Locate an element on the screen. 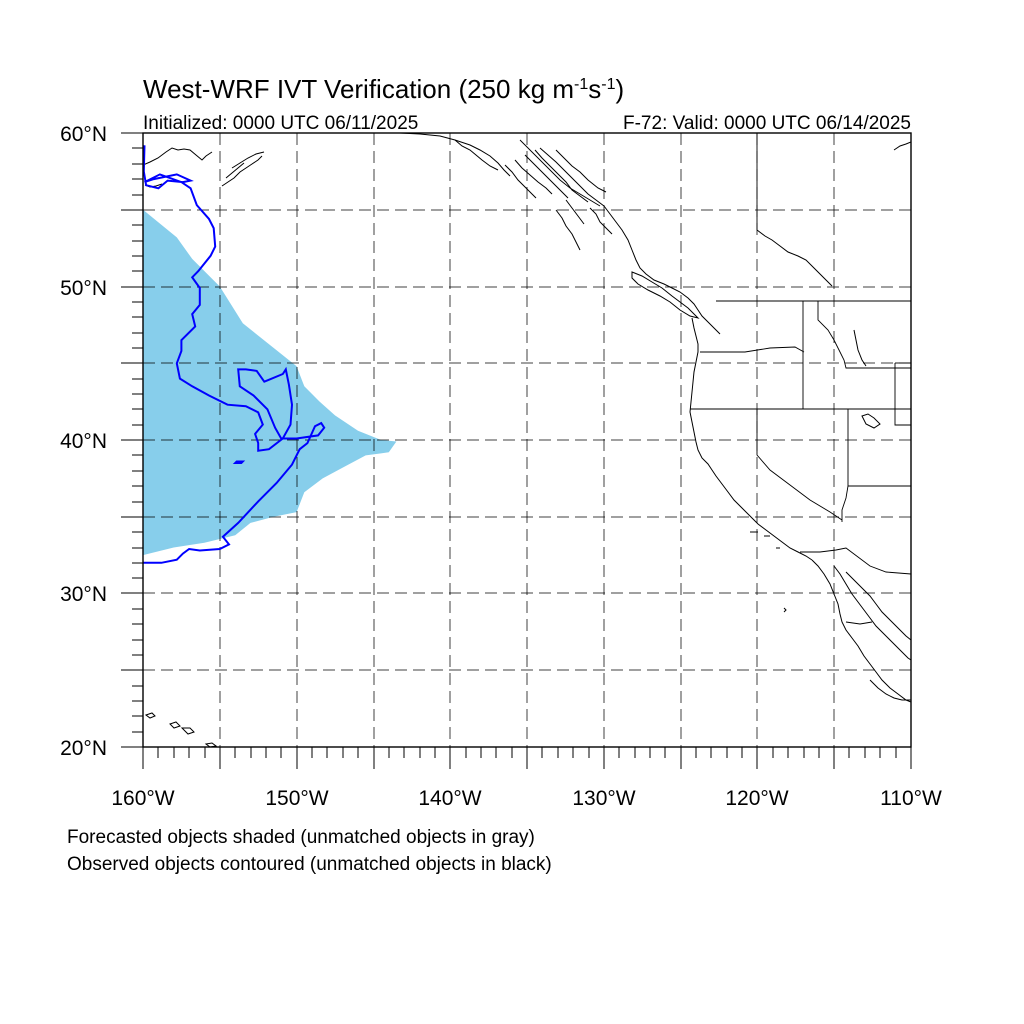 This screenshot has width=1024, height=1024. lat-label-60n: 60°N is located at coordinates (83, 134).